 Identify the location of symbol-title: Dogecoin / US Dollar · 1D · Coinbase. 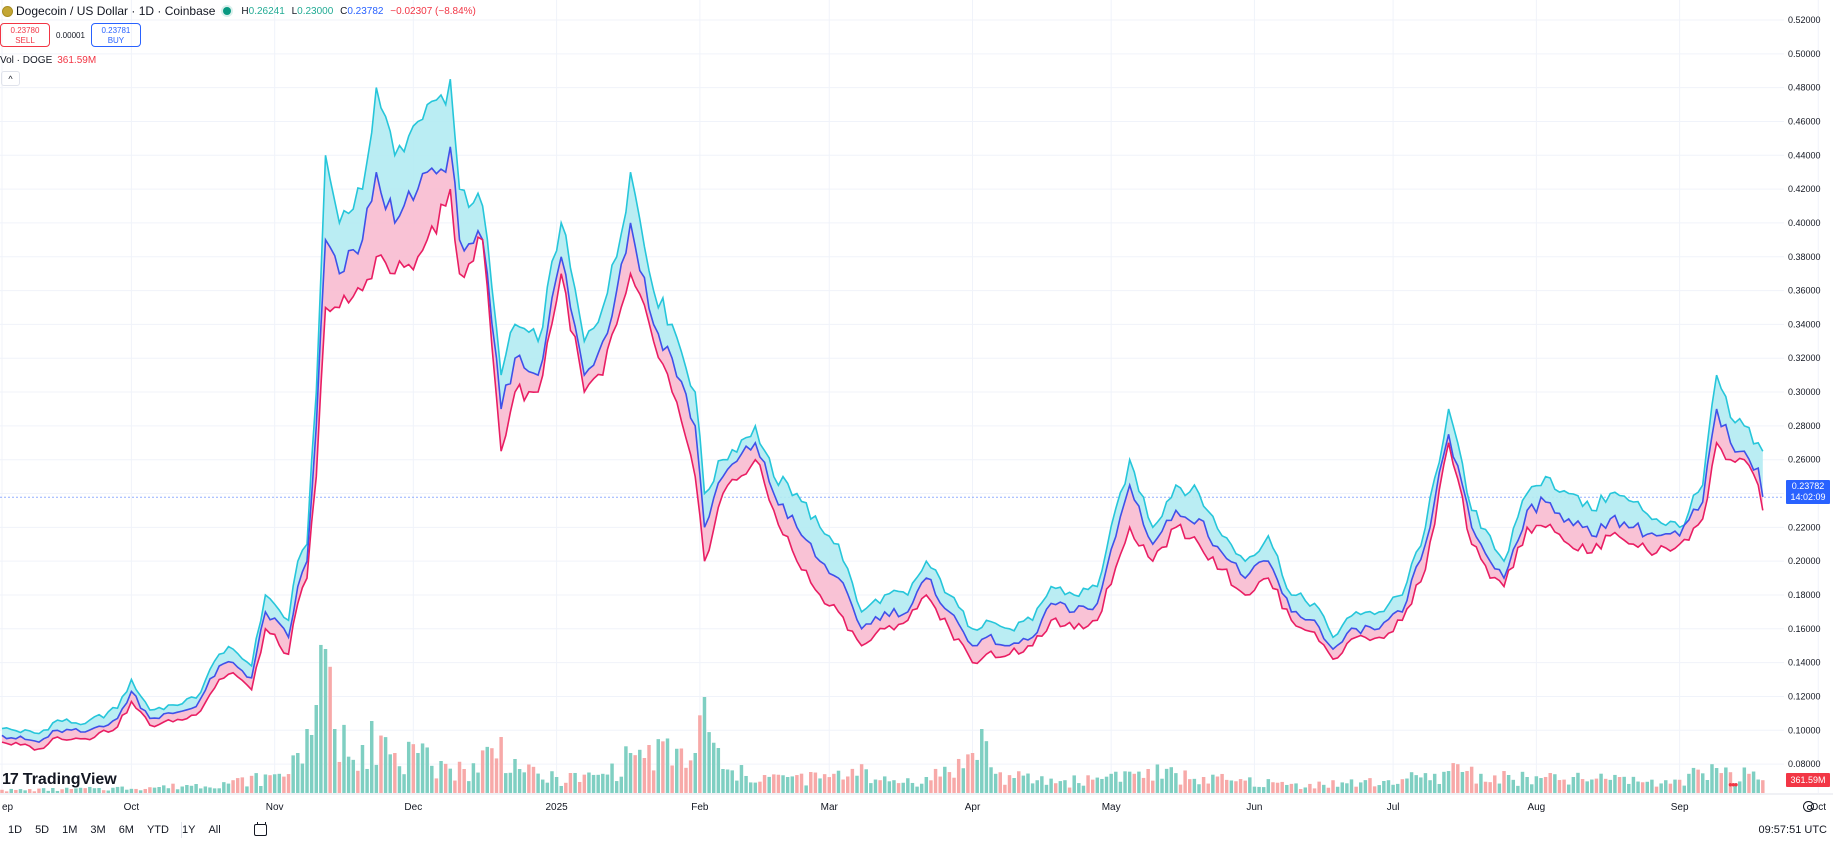
(116, 11).